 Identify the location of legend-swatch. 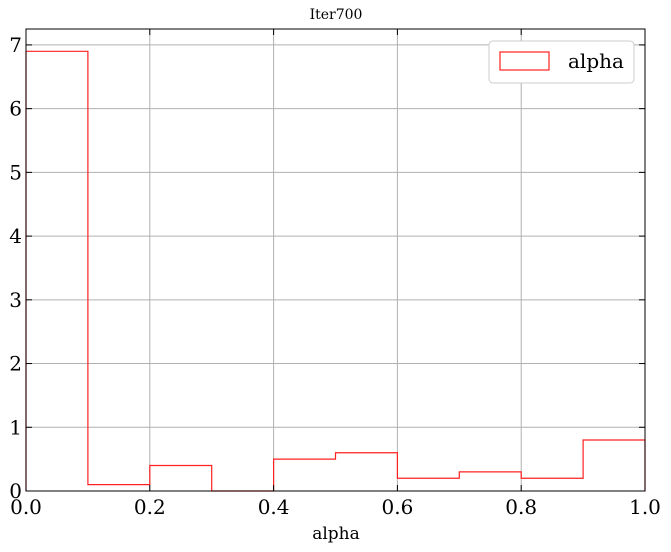
(524, 61).